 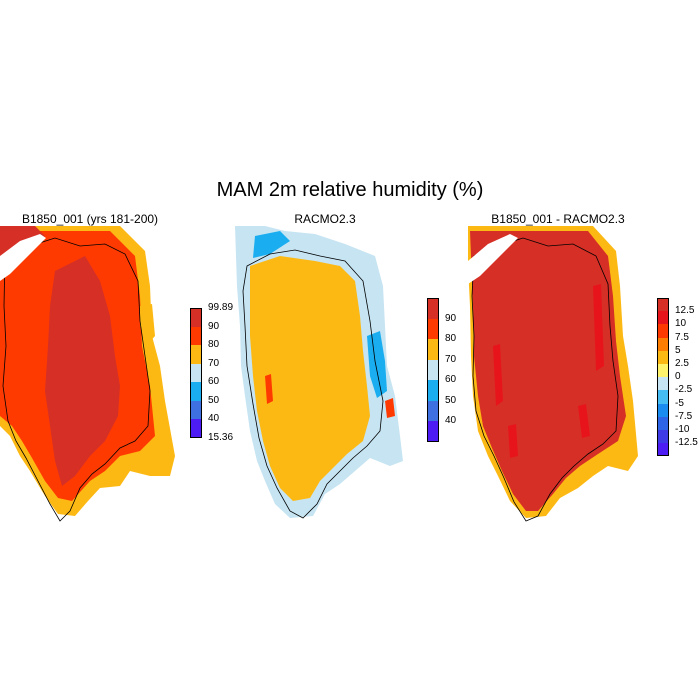 I want to click on colorbar-tick-label: 5, so click(x=678, y=350).